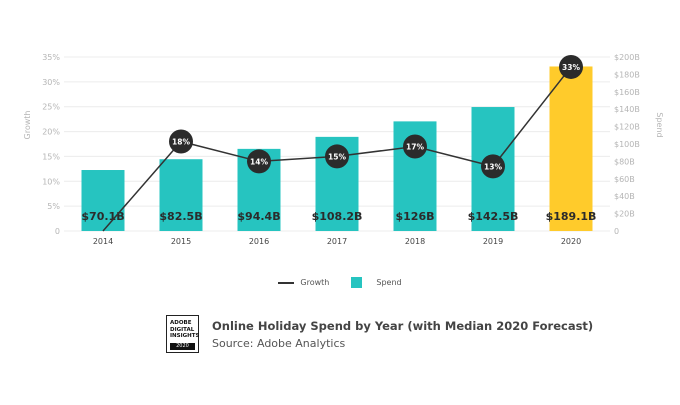 This screenshot has width=680, height=405. Describe the element at coordinates (627, 74) in the screenshot. I see `y-right-tick-label: $180B` at that location.